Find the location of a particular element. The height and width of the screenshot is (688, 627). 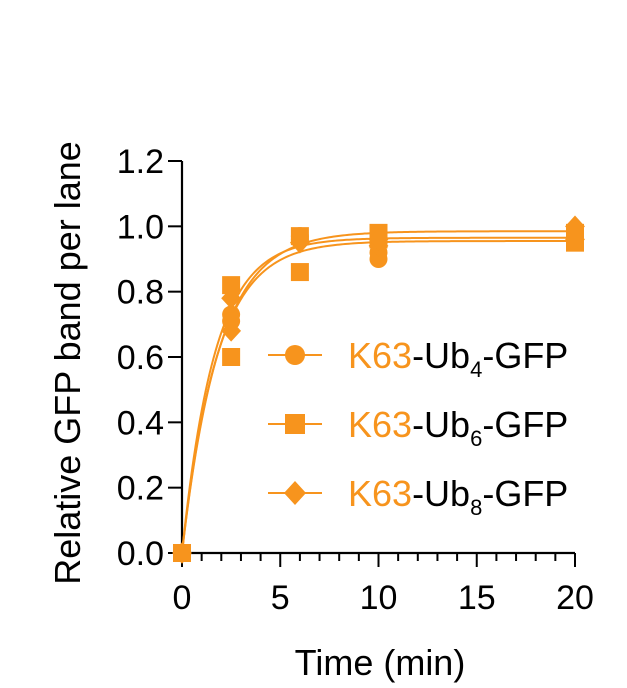

legend-label-subscript: 4 is located at coordinates (476, 369).